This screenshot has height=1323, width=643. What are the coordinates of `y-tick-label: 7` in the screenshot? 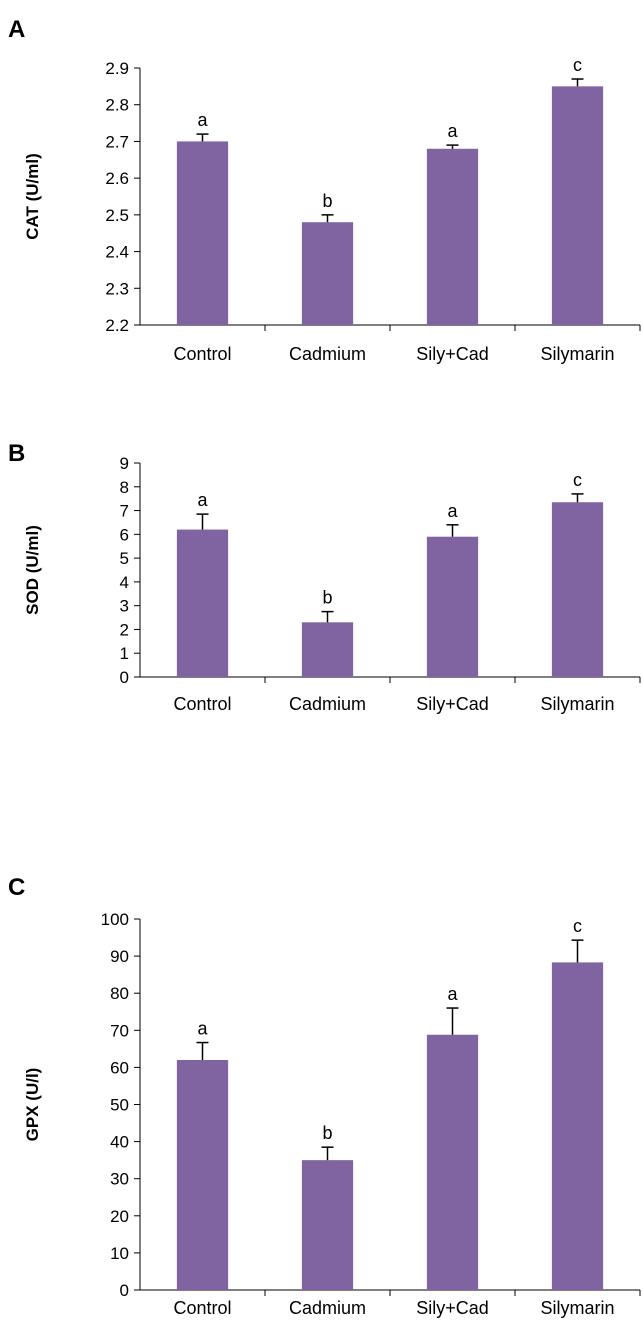 It's located at (124, 511).